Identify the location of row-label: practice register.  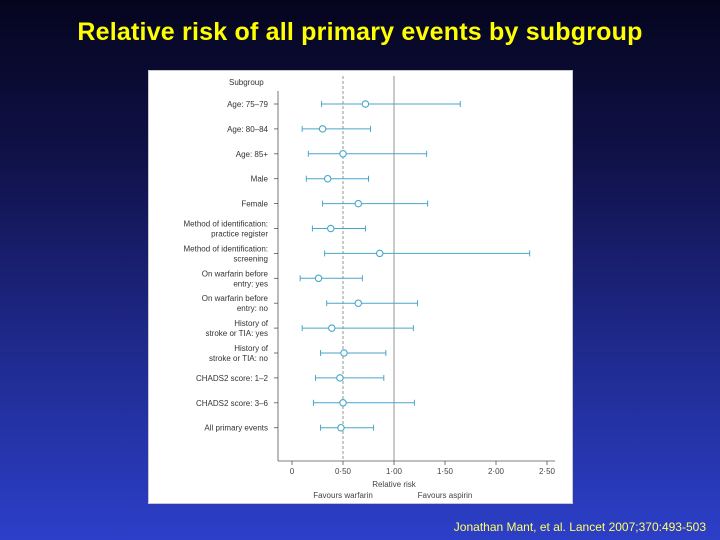
(239, 234).